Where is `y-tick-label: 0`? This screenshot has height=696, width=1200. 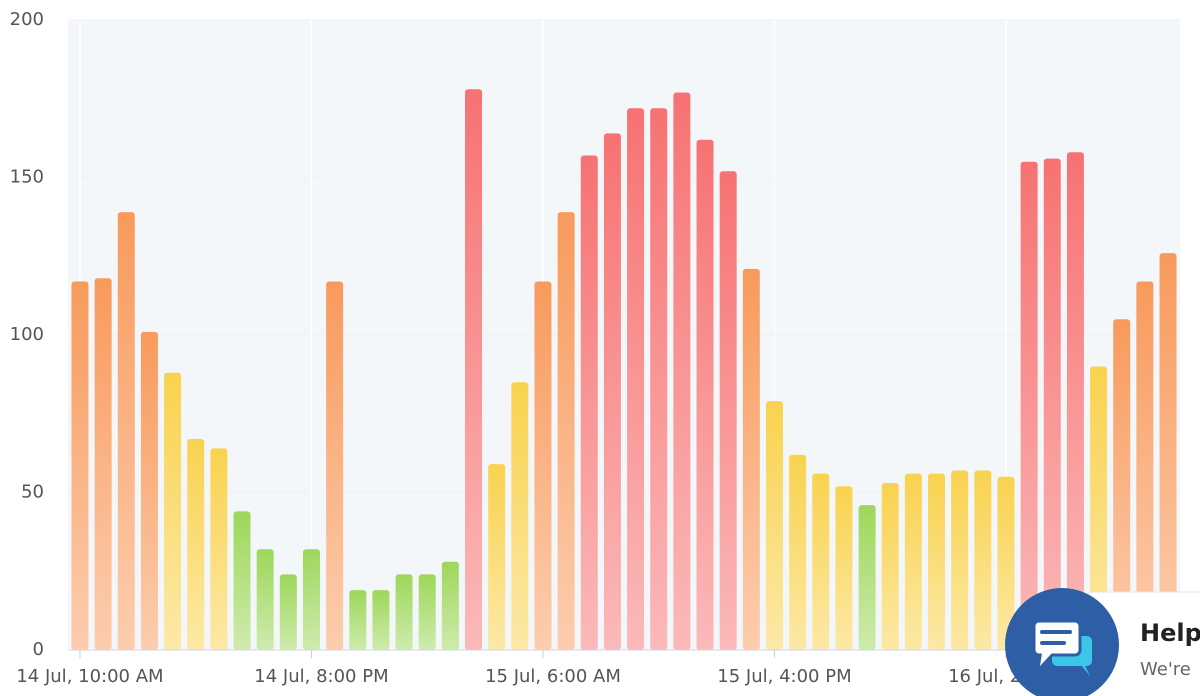 y-tick-label: 0 is located at coordinates (38, 649).